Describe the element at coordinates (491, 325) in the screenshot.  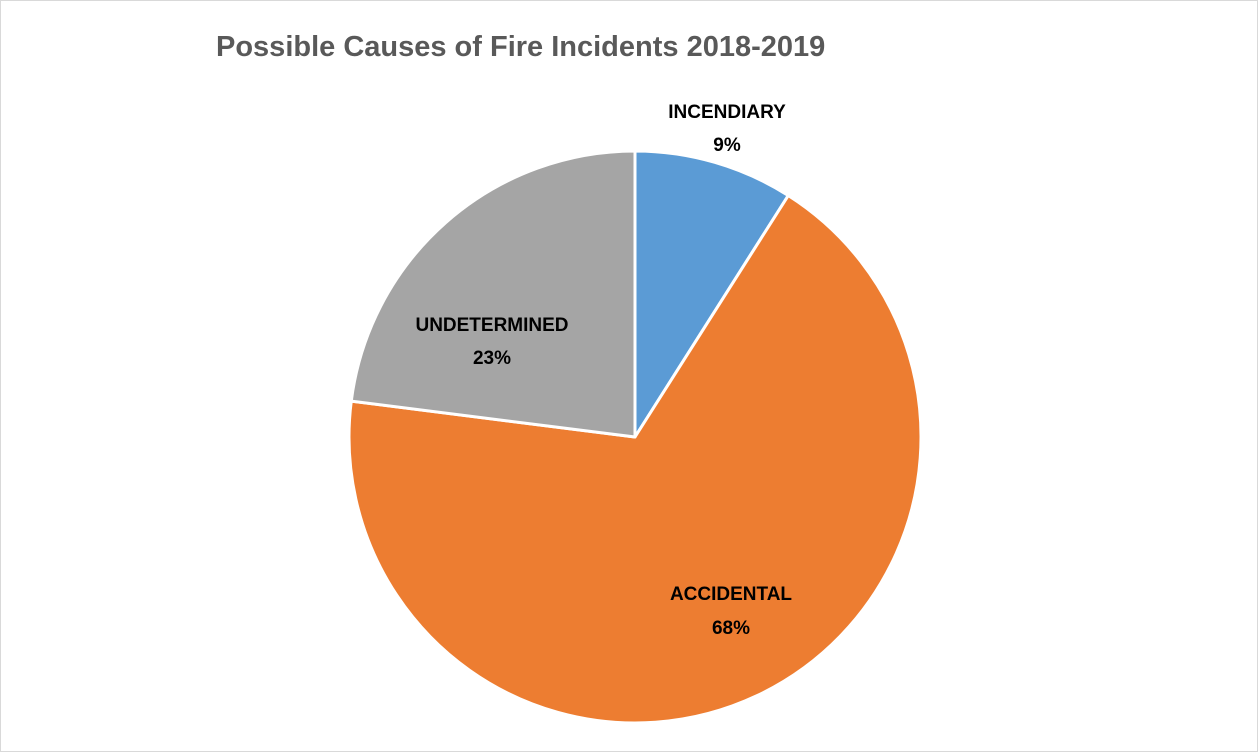
I see `data-label-undetermined-name: UNDETERMINED` at that location.